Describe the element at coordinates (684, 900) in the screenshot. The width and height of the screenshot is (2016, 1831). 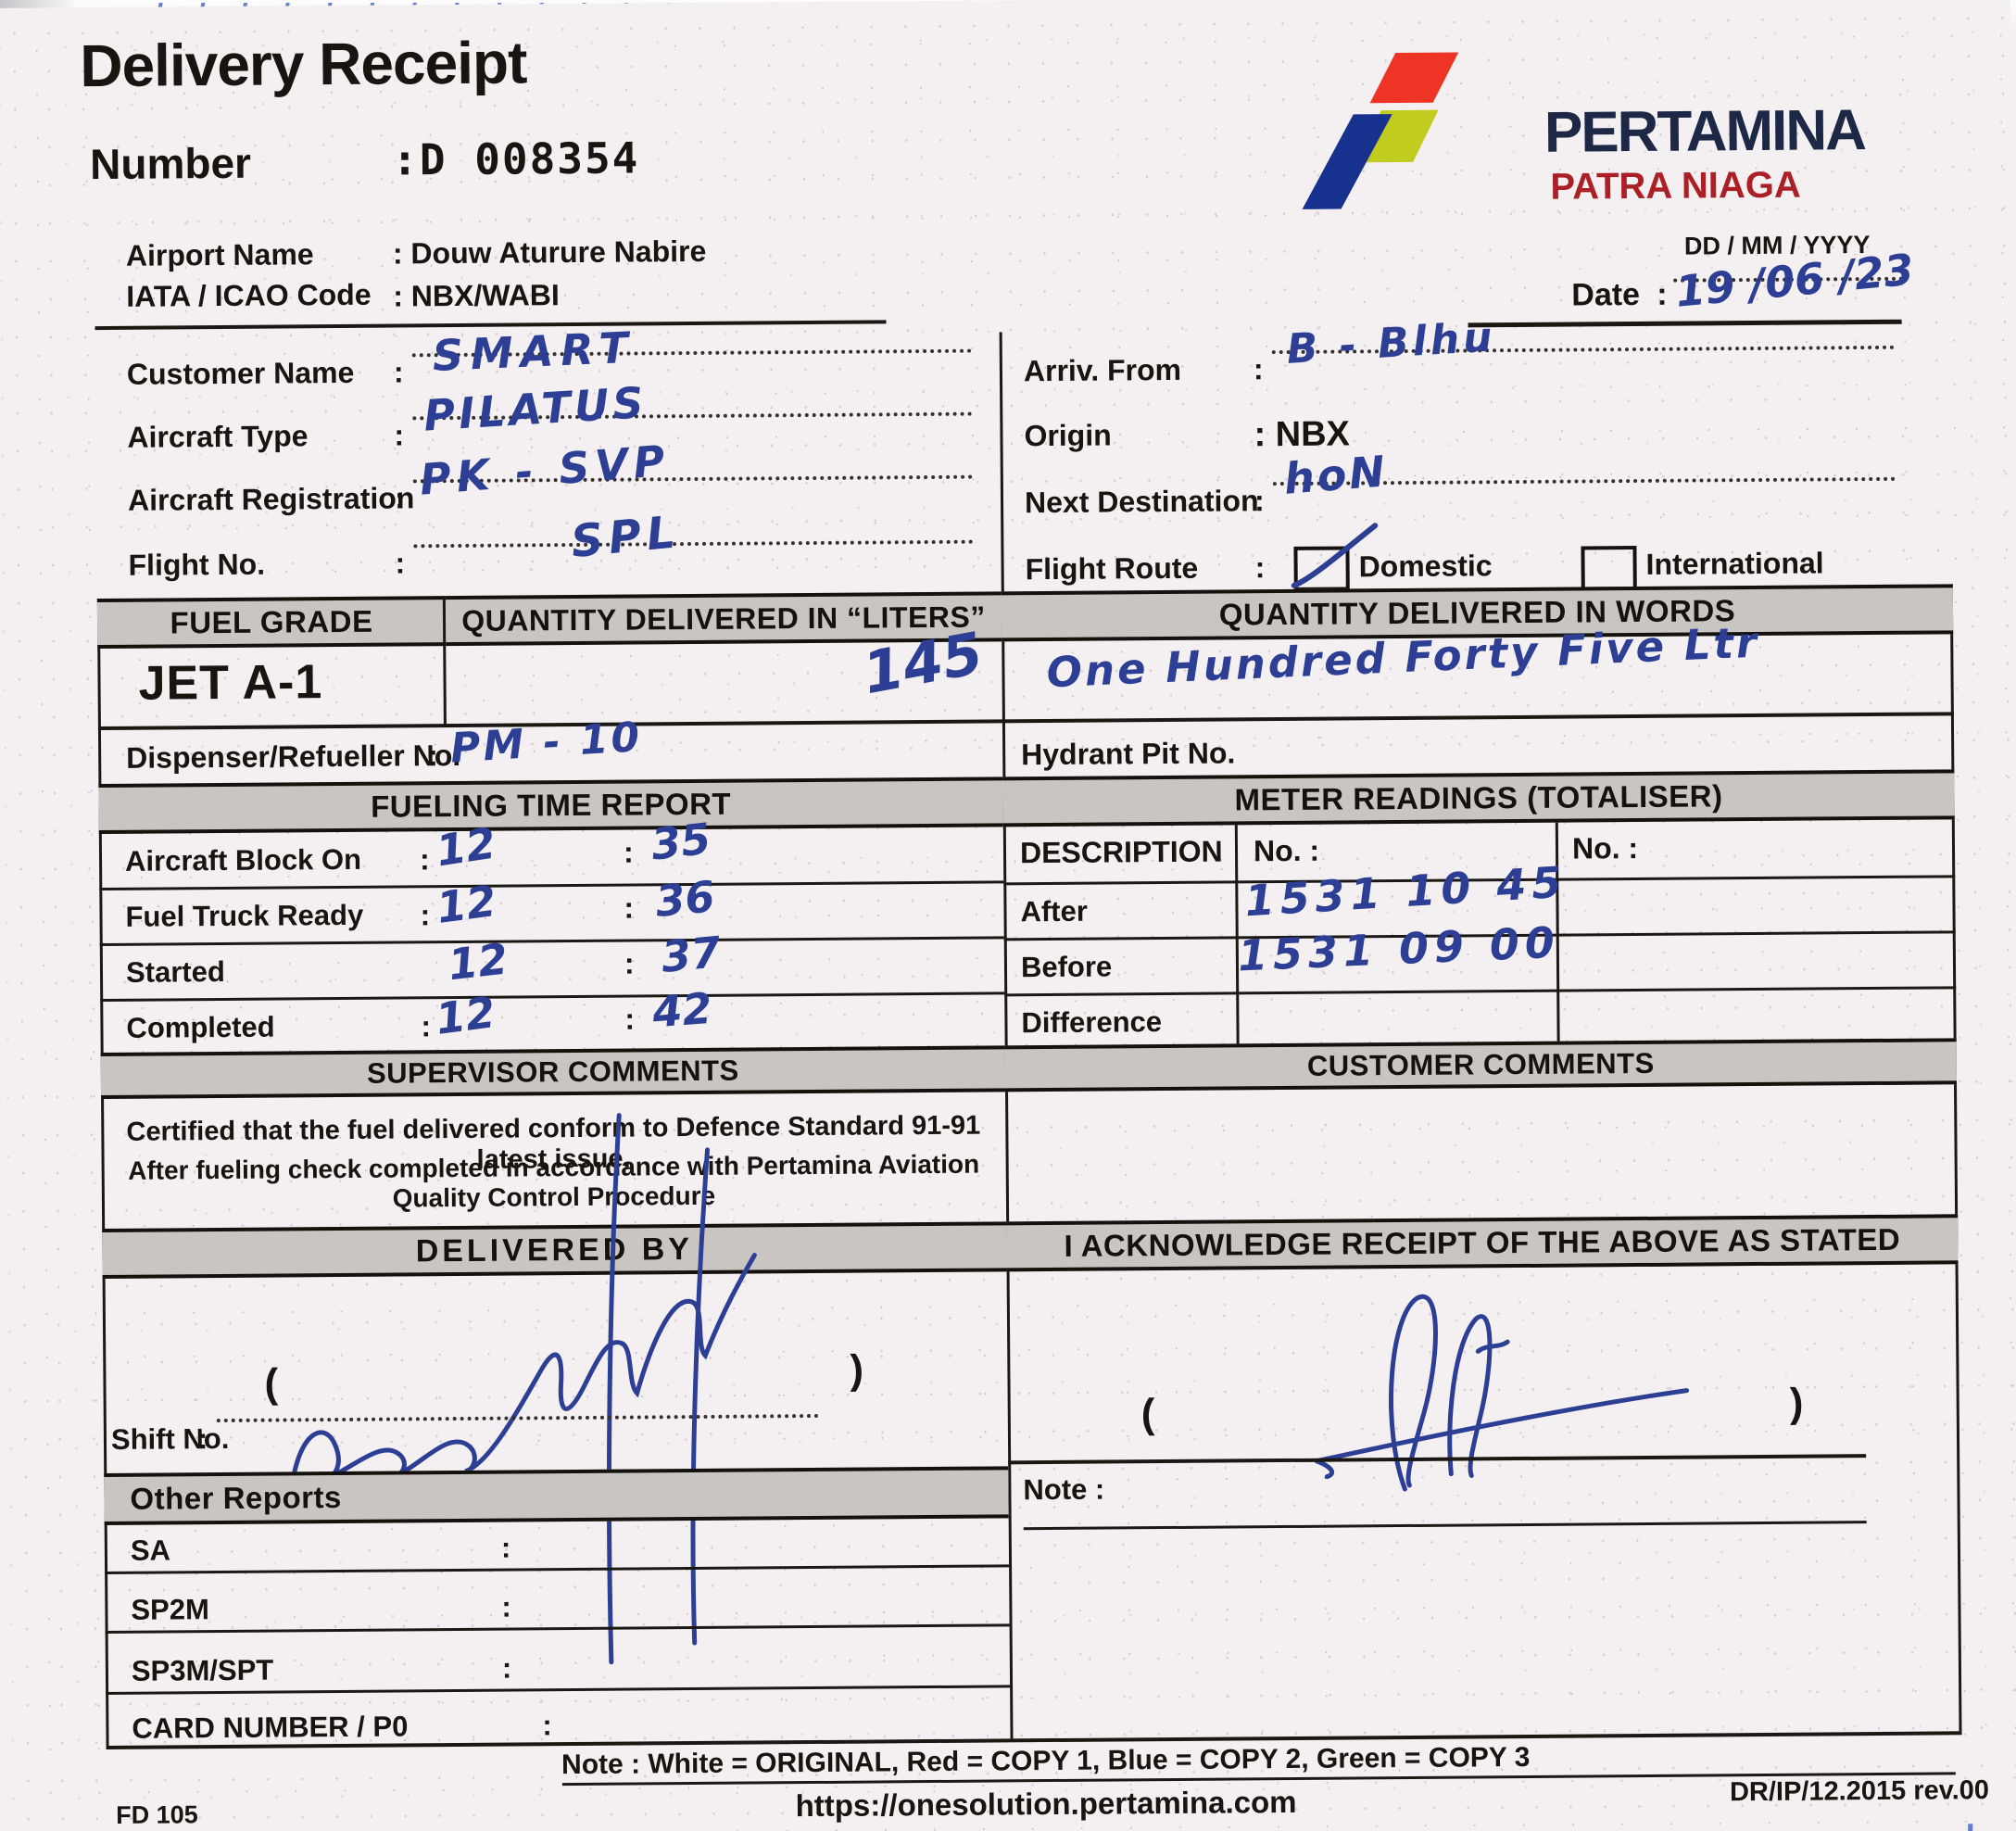
I see `time-mm-value: 36` at that location.